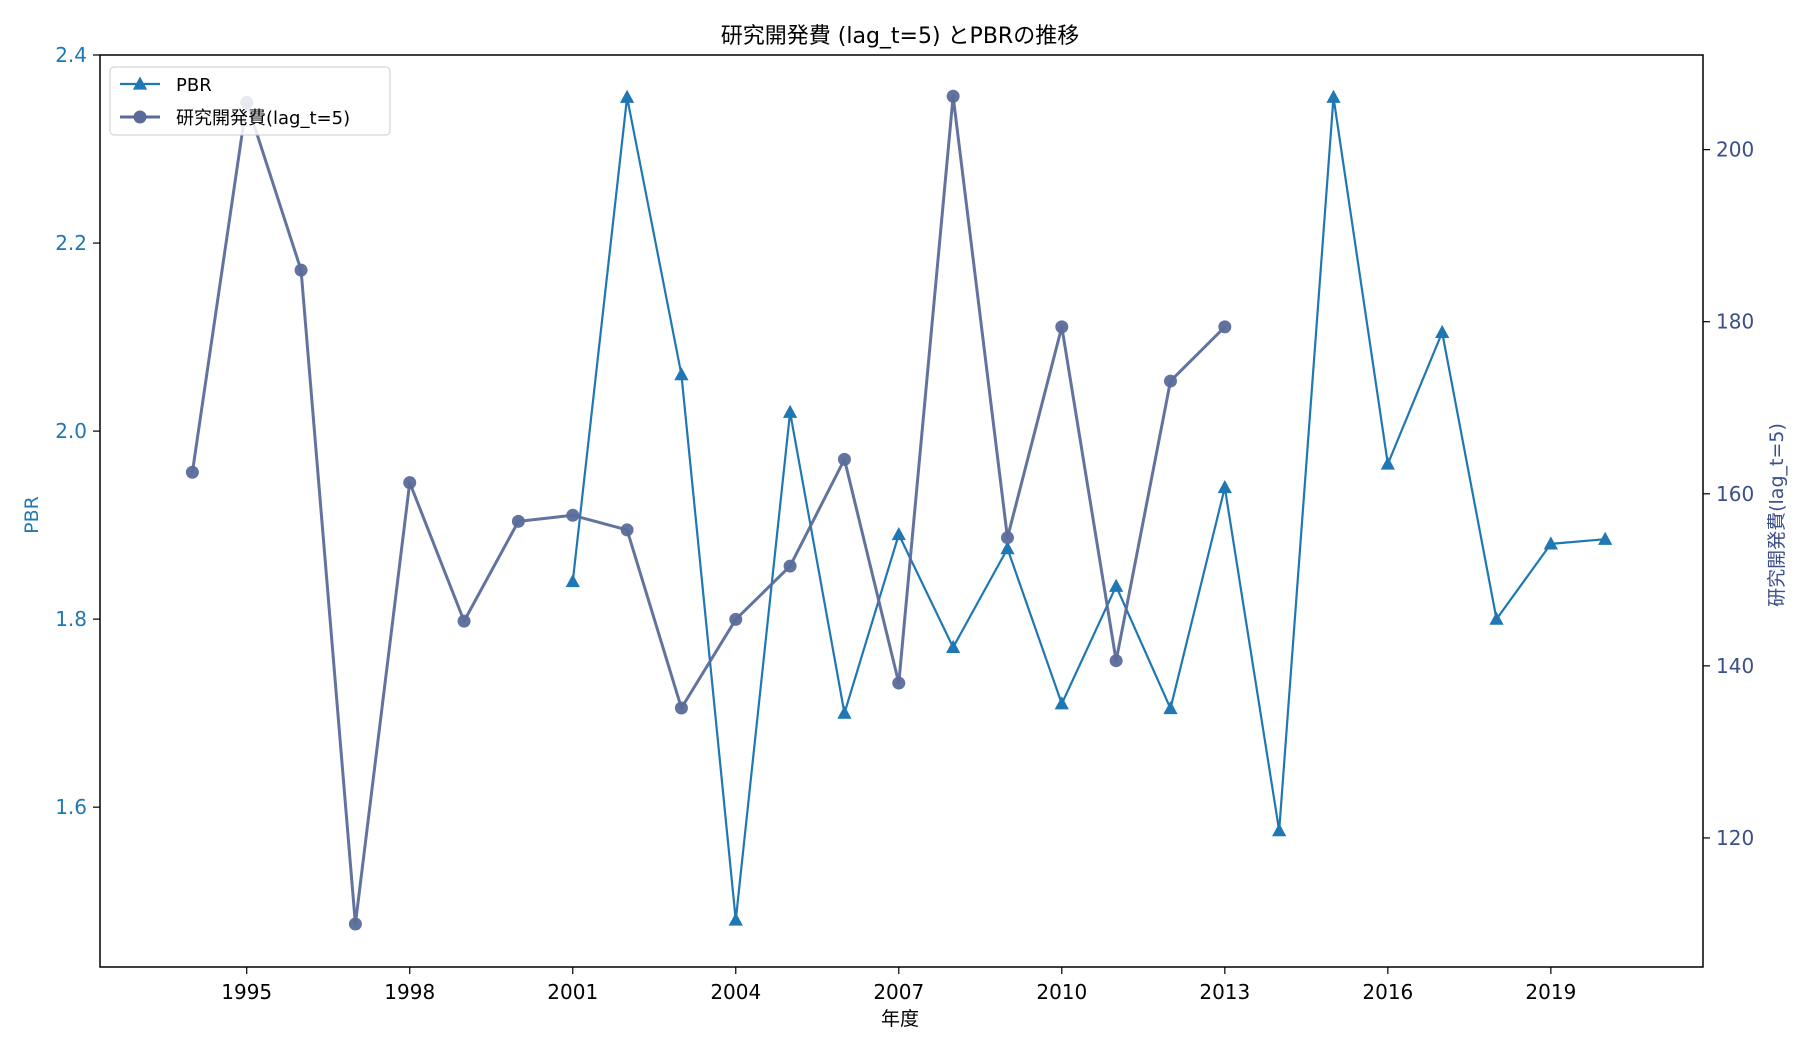  Describe the element at coordinates (1550, 992) in the screenshot. I see `x-tick-label: 2019` at that location.